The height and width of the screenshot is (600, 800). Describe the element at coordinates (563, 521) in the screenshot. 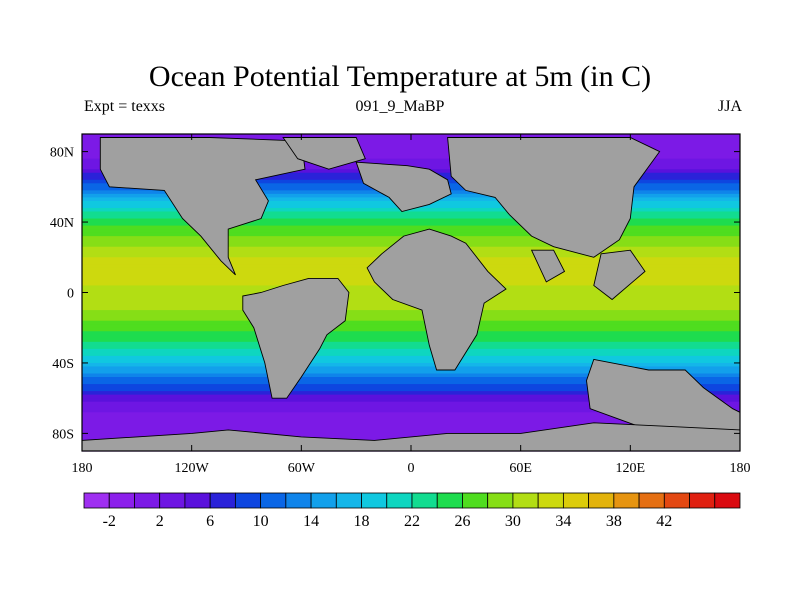

I see `colorbar-label: 34` at that location.